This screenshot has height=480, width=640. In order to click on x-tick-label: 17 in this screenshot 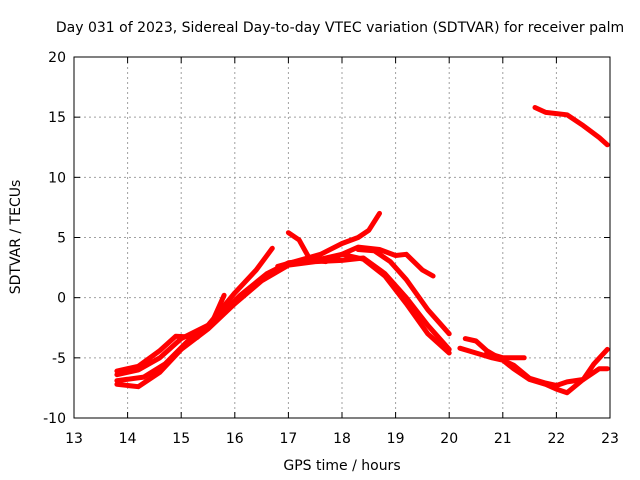, I will do `click(288, 439)`.